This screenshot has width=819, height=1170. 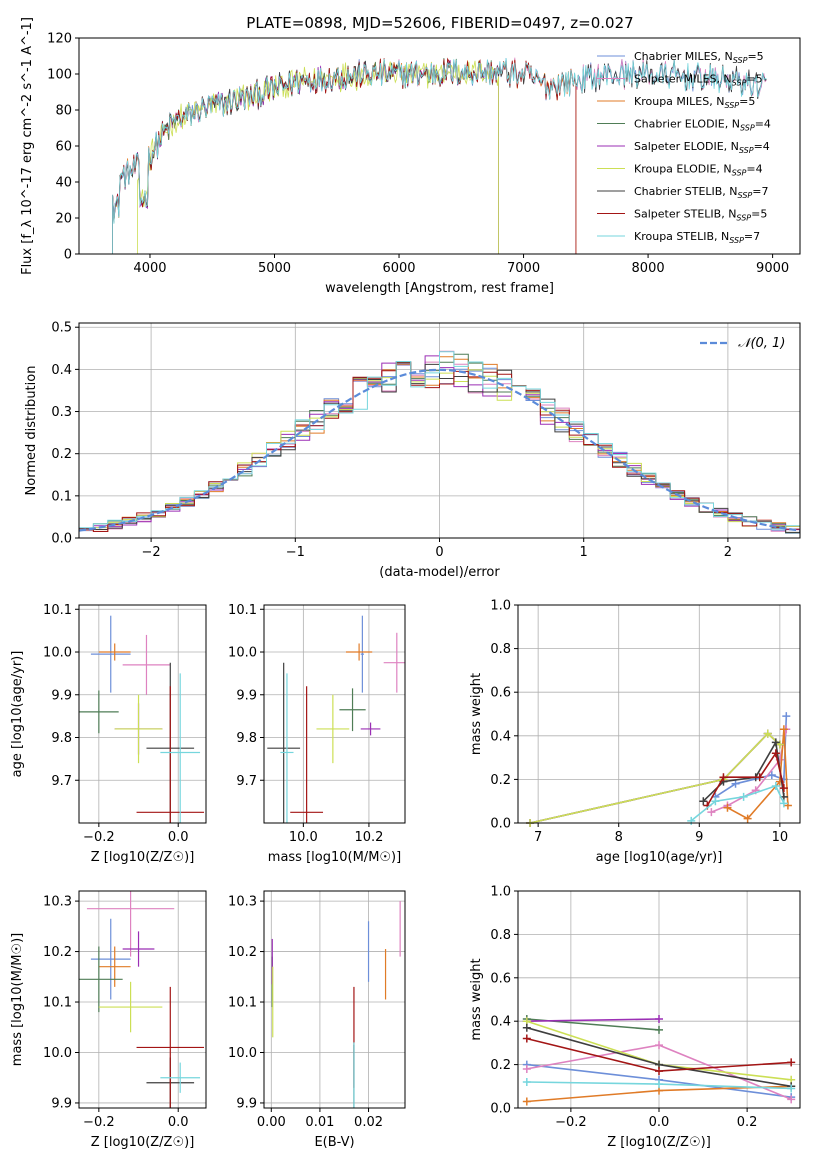 What do you see at coordinates (699, 837) in the screenshot?
I see `x-tick-label: 9` at bounding box center [699, 837].